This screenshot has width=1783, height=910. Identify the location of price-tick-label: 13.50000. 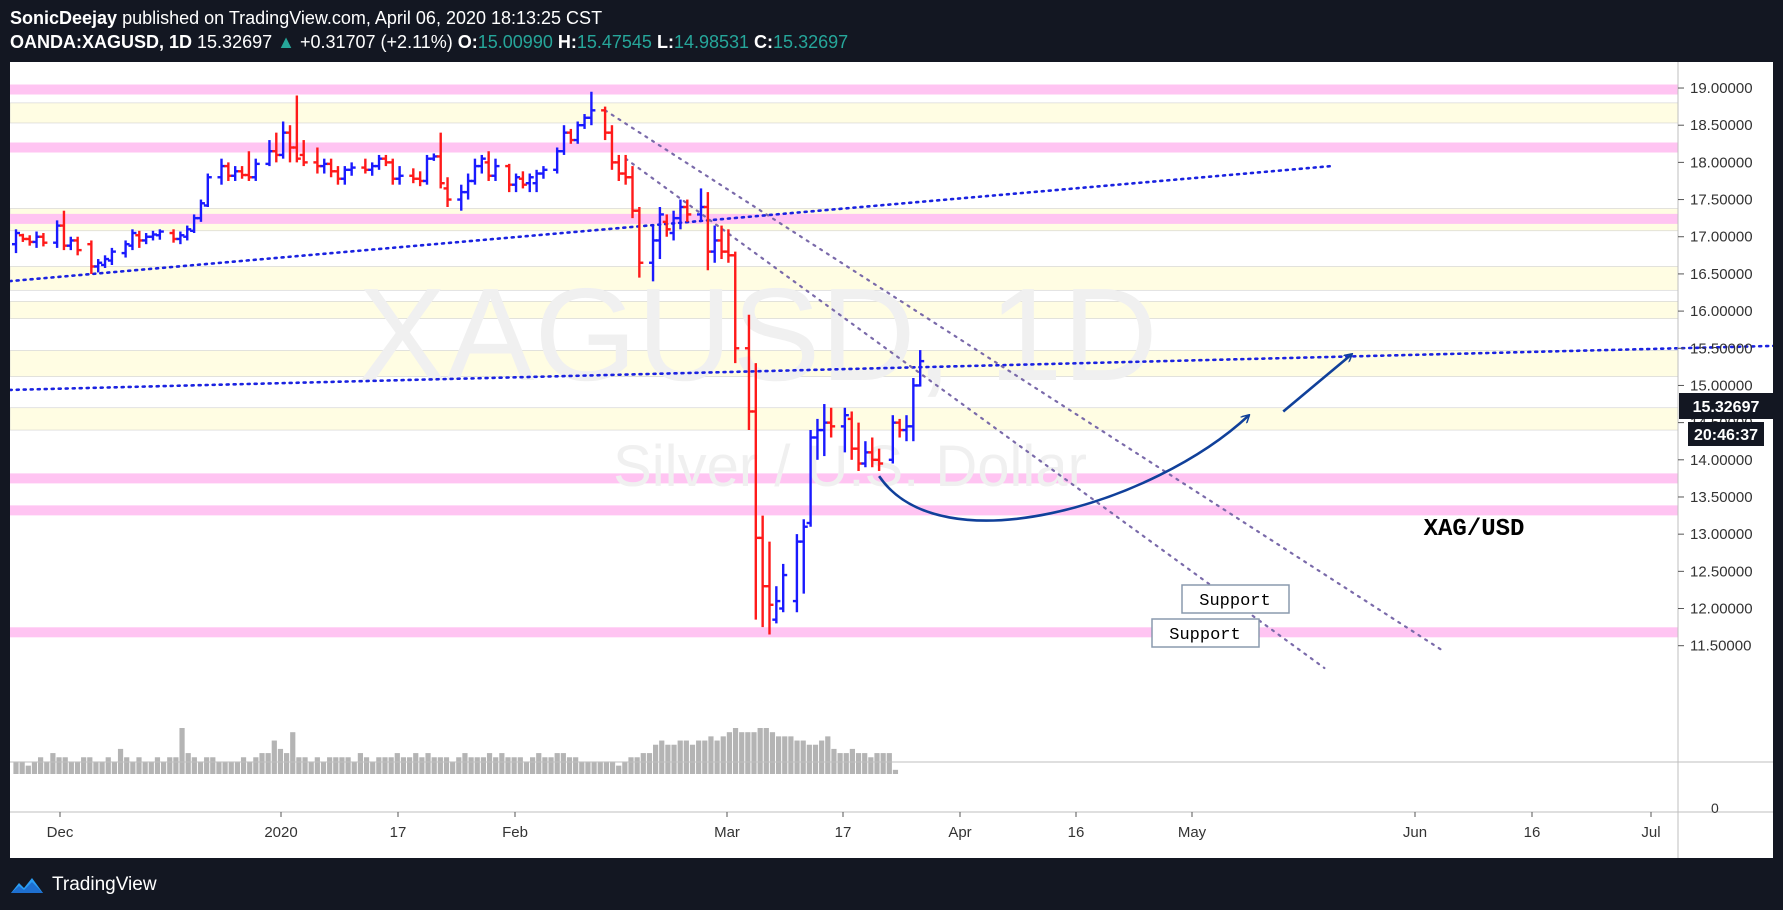
(1721, 497).